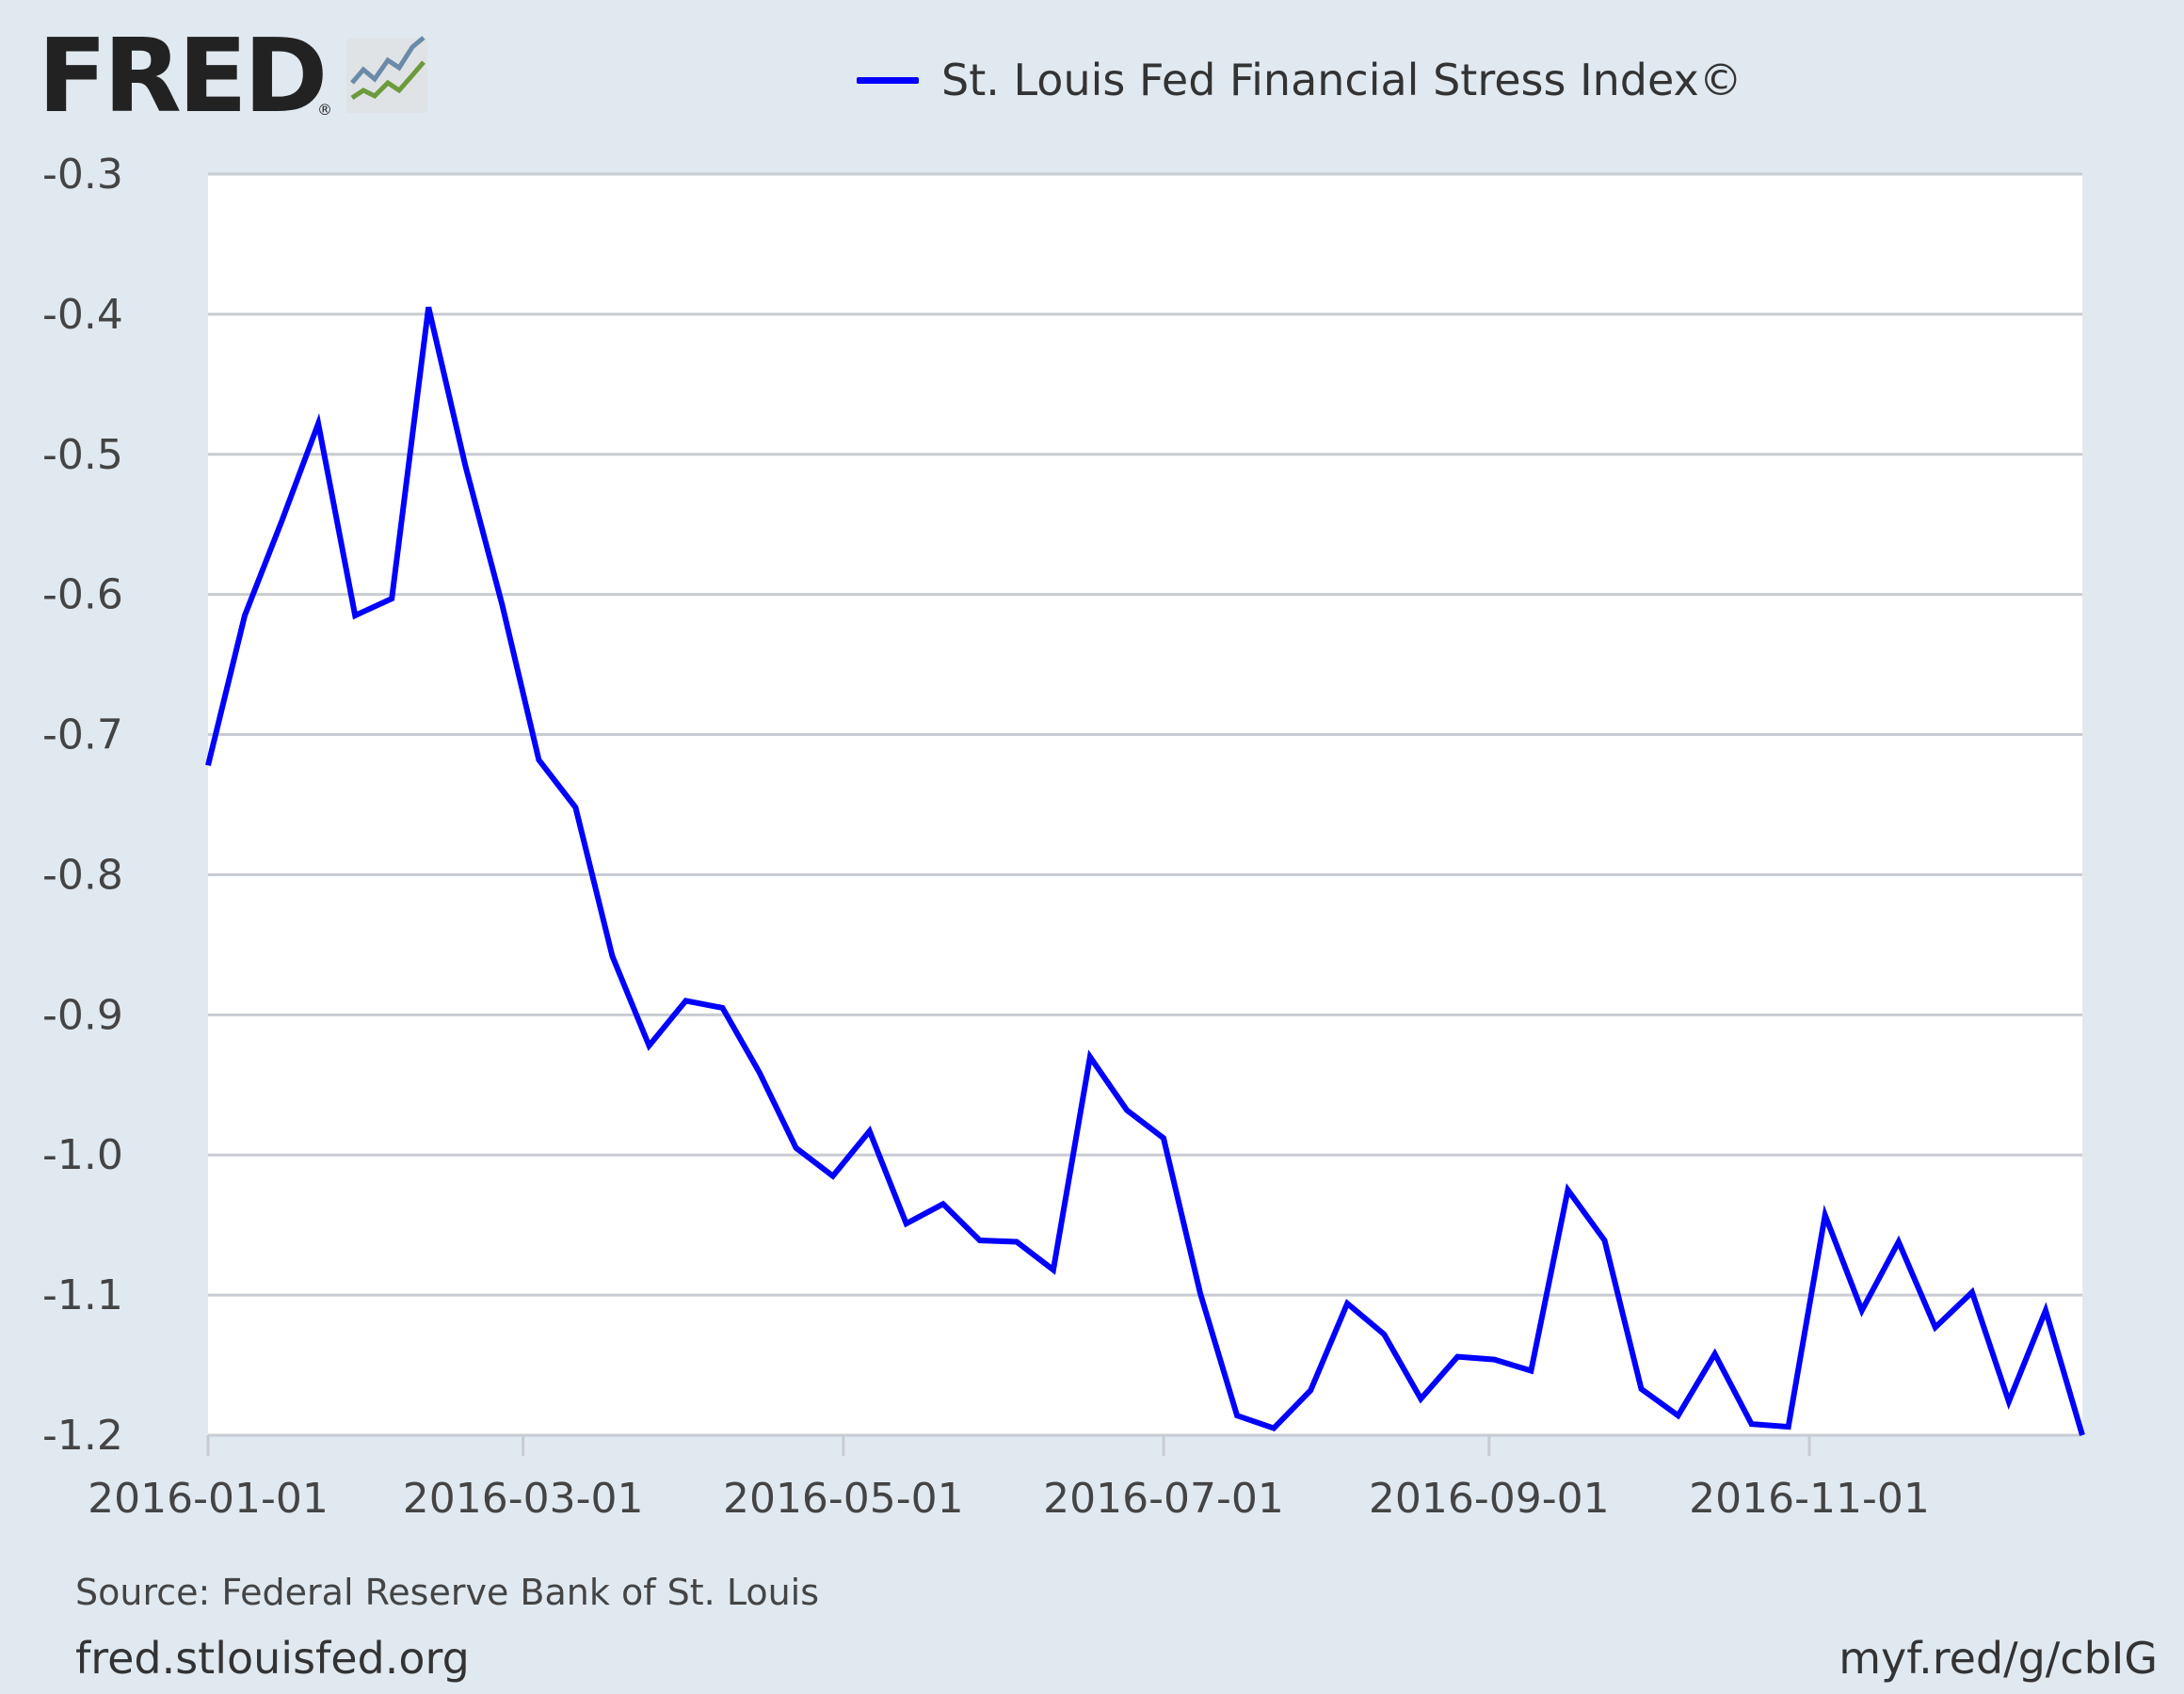  Describe the element at coordinates (386, 74) in the screenshot. I see `chart-trend-icon` at that location.